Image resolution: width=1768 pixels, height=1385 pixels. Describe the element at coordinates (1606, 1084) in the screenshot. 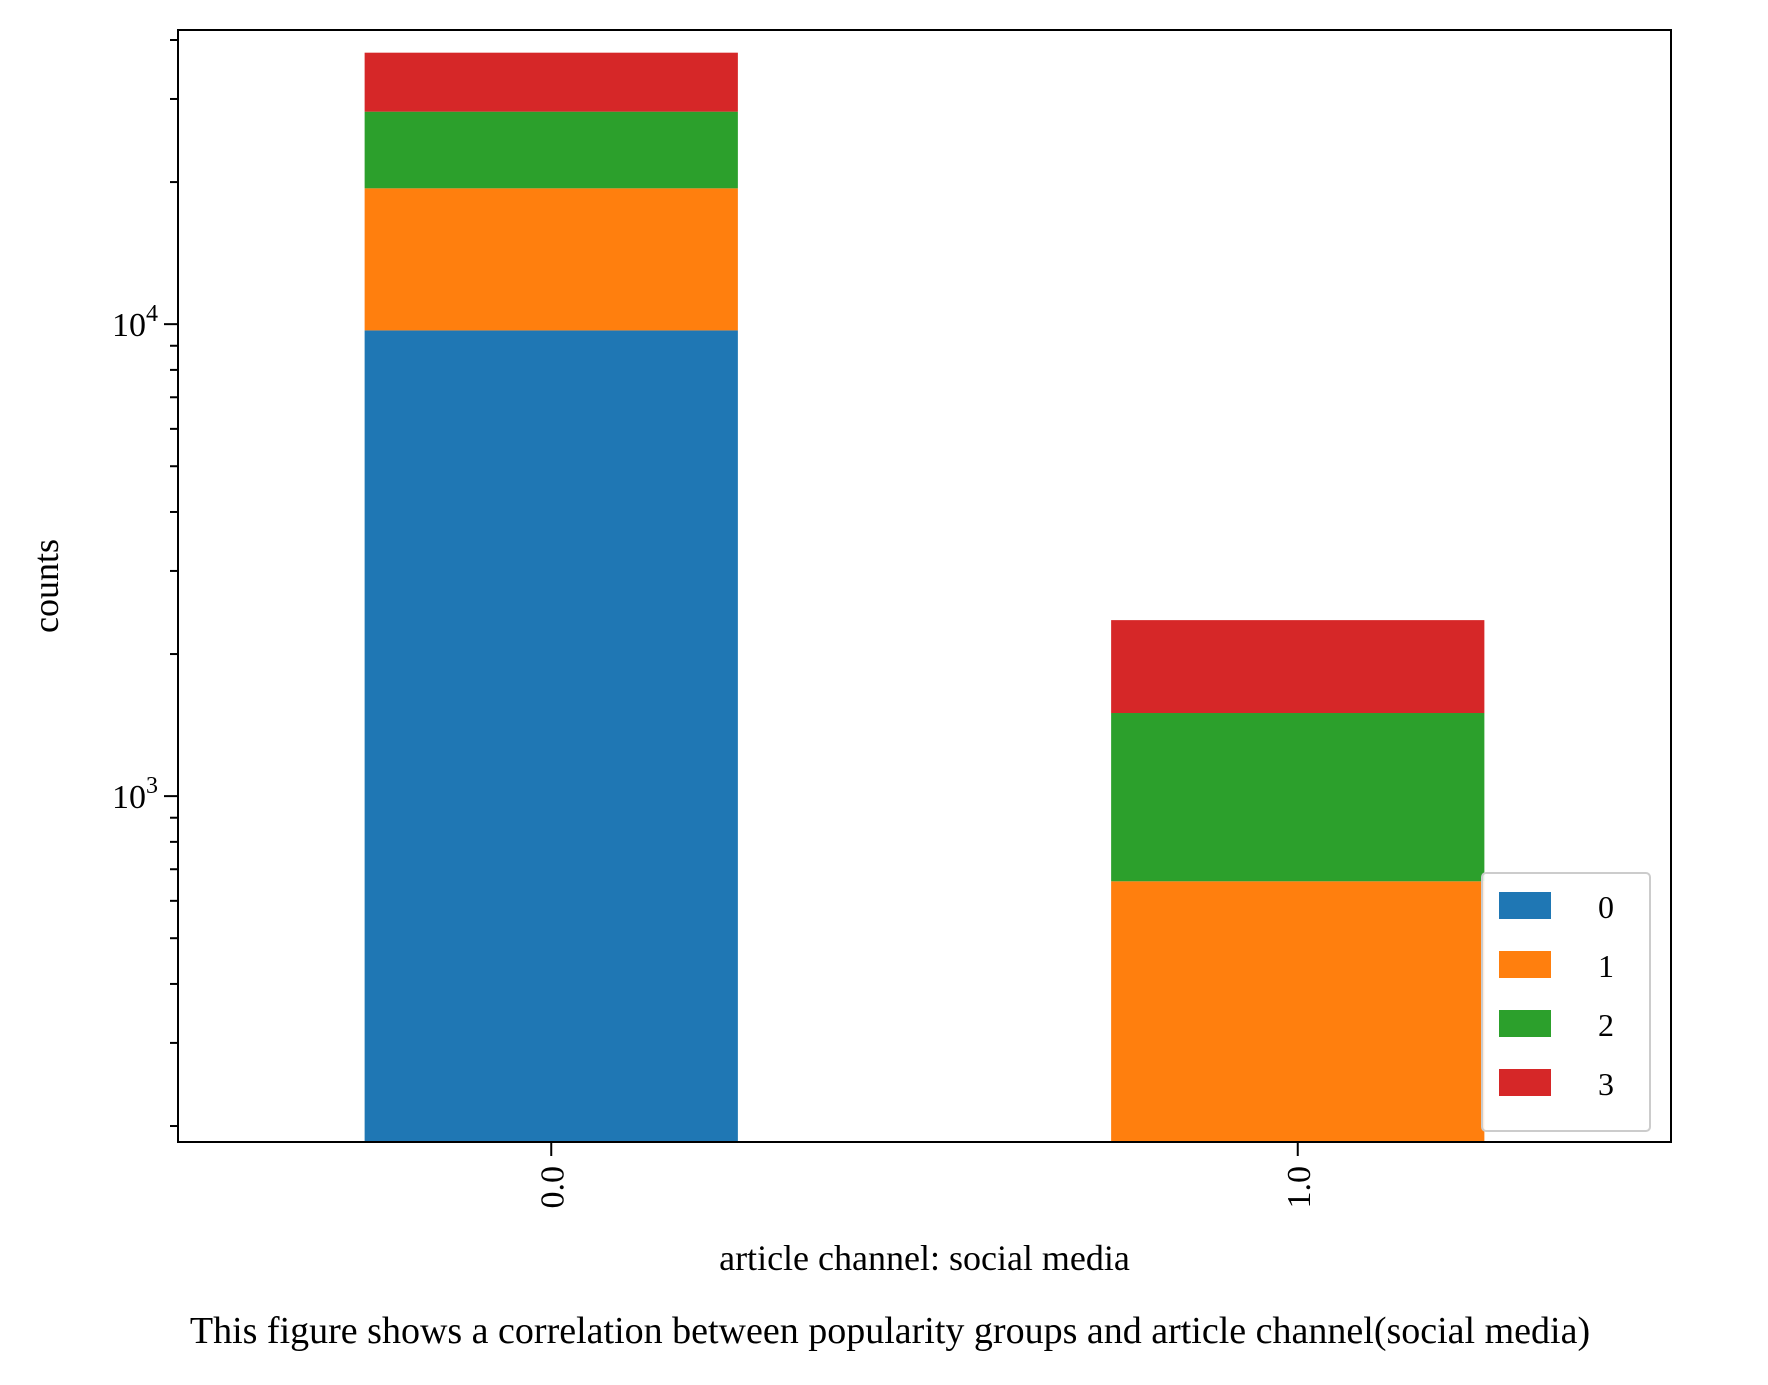

I see `legend-label-3: 3` at that location.